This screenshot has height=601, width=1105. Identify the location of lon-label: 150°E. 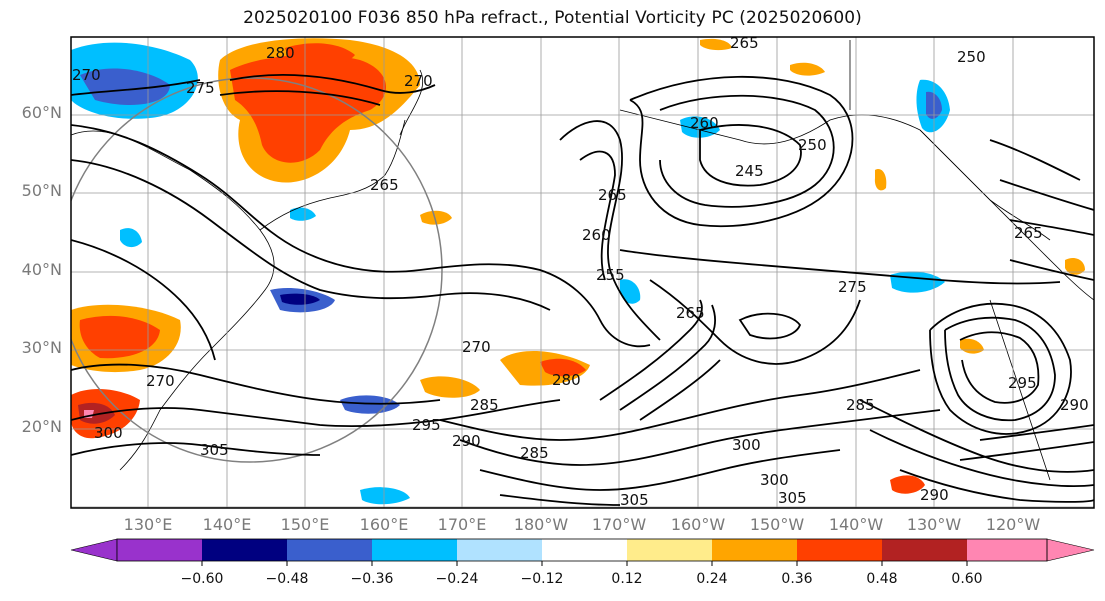
(305, 524).